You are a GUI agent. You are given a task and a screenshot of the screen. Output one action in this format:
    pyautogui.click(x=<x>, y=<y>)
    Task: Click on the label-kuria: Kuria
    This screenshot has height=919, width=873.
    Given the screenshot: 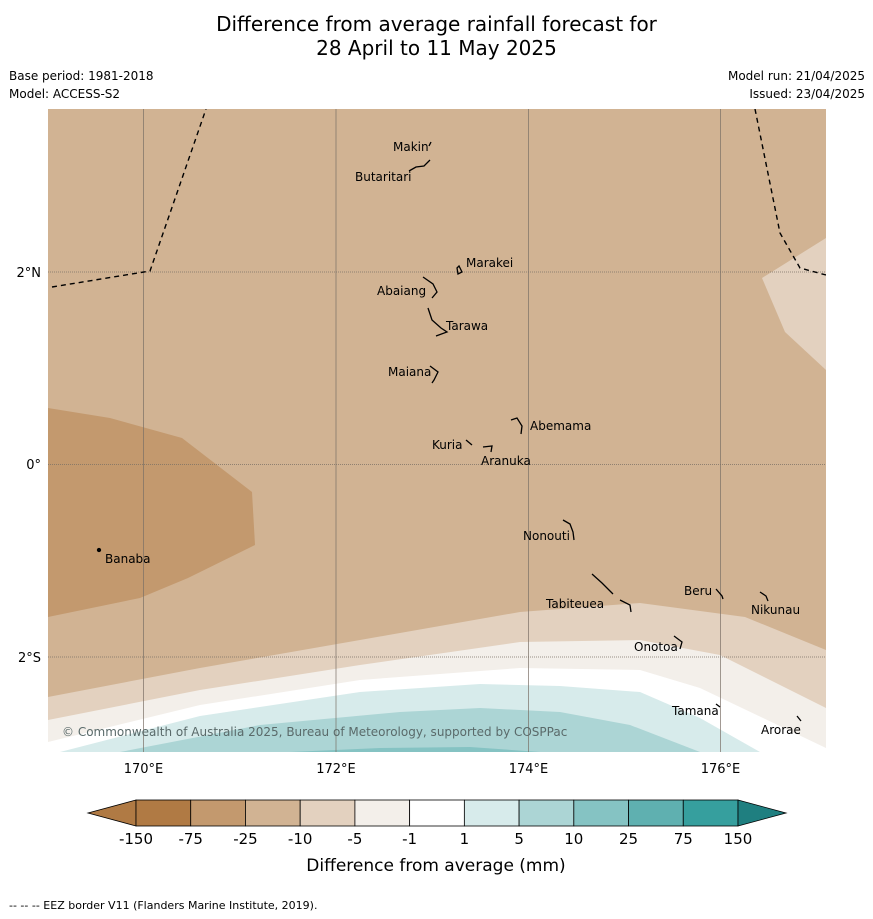 What is the action you would take?
    pyautogui.click(x=447, y=445)
    